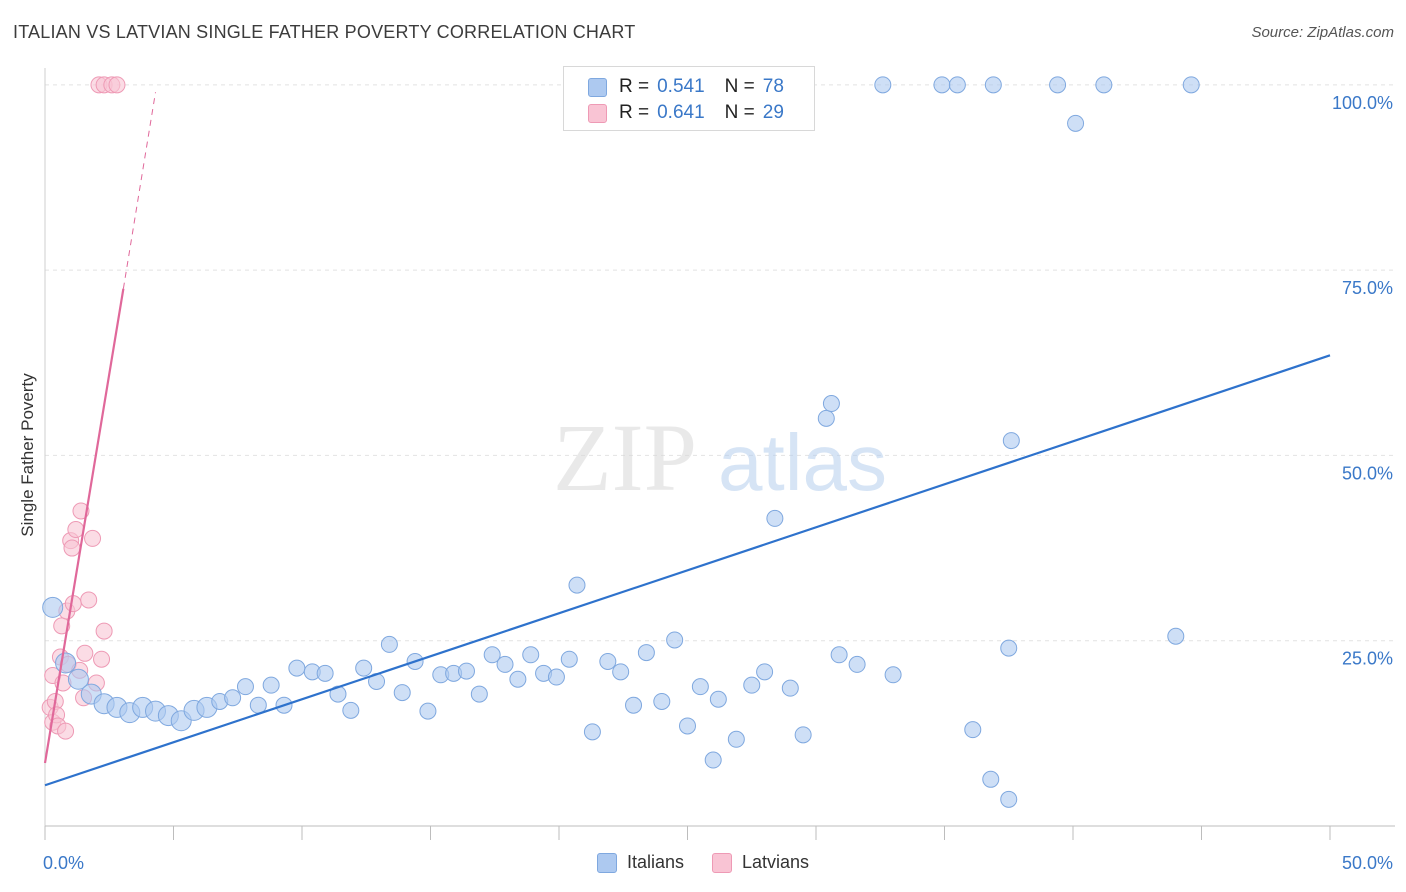  Describe the element at coordinates (655, 862) in the screenshot. I see `italians-legend-label: Italians` at that location.